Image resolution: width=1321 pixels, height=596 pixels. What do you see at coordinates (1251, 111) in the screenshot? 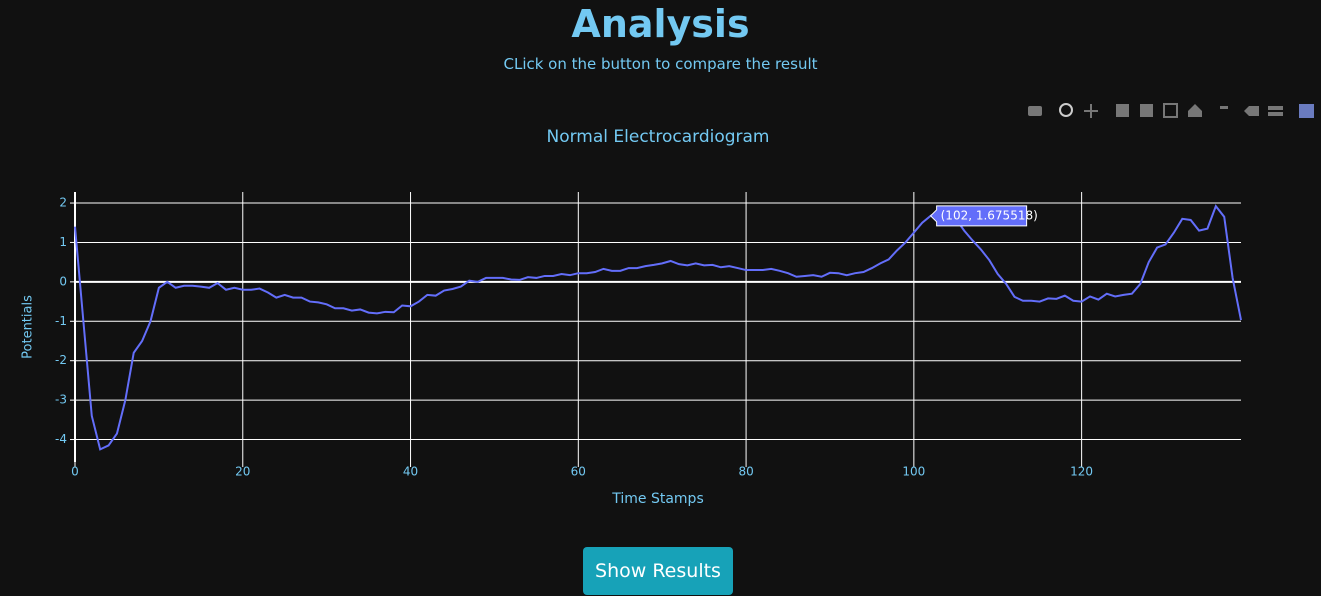
I see `hover-closest-icon` at bounding box center [1251, 111].